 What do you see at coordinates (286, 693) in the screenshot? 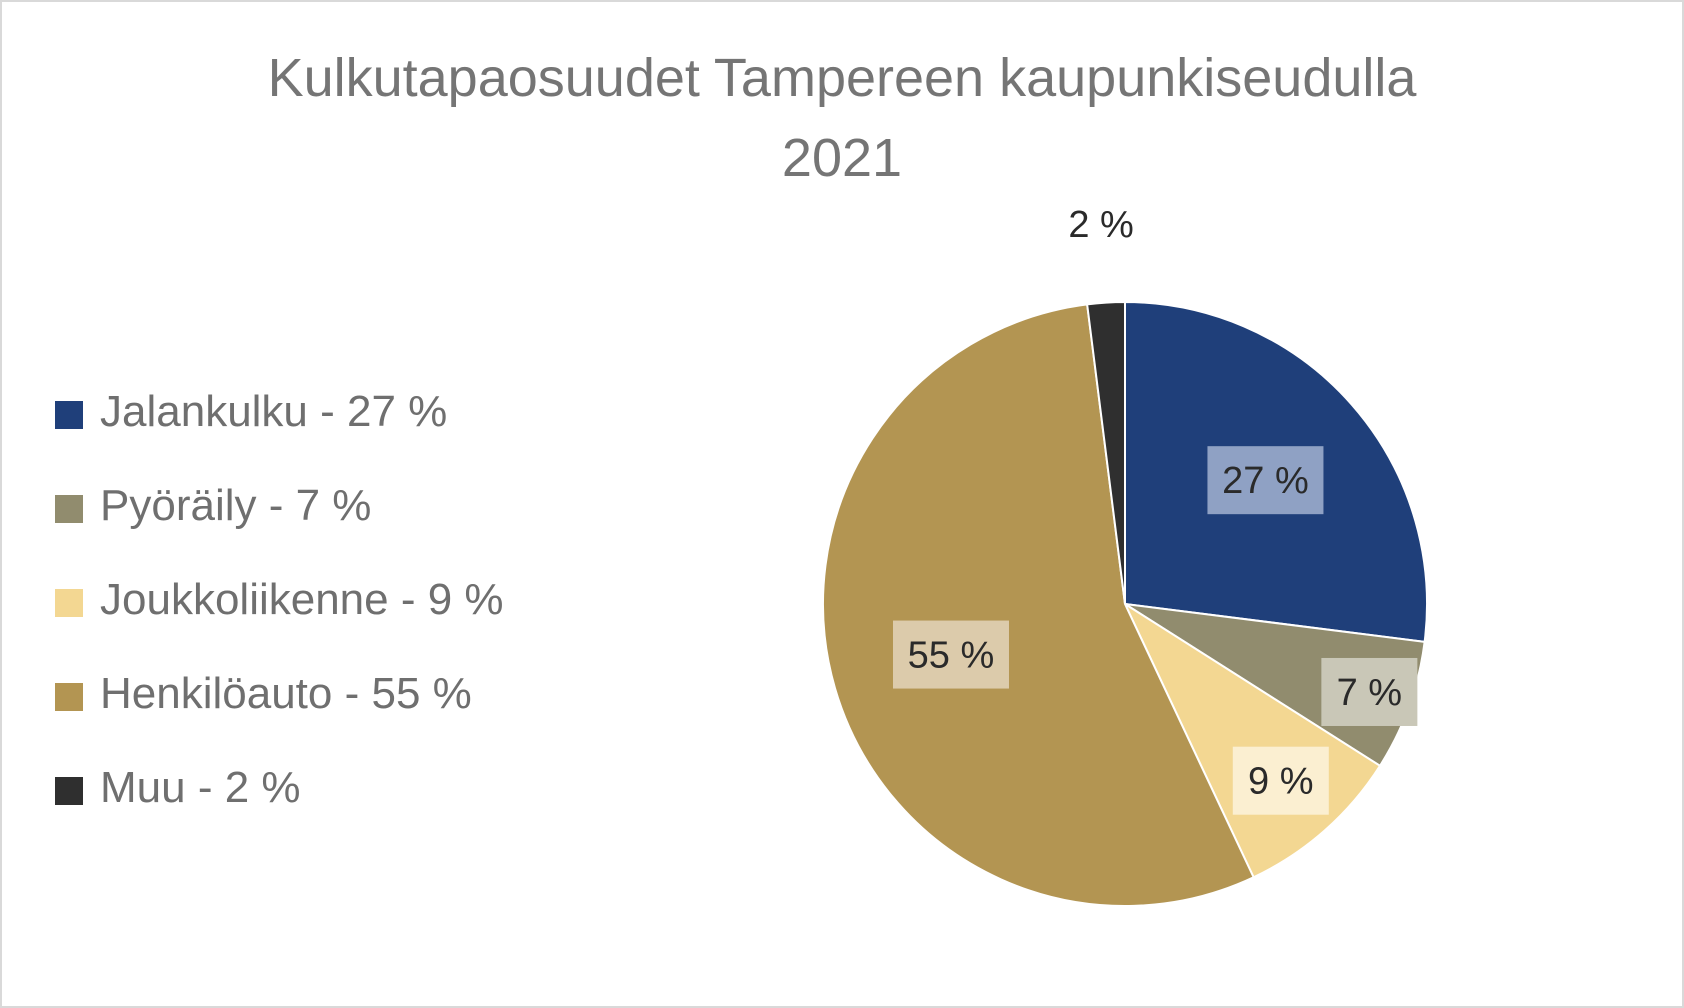
I see `legend-label: Henkilöauto - 55 %` at bounding box center [286, 693].